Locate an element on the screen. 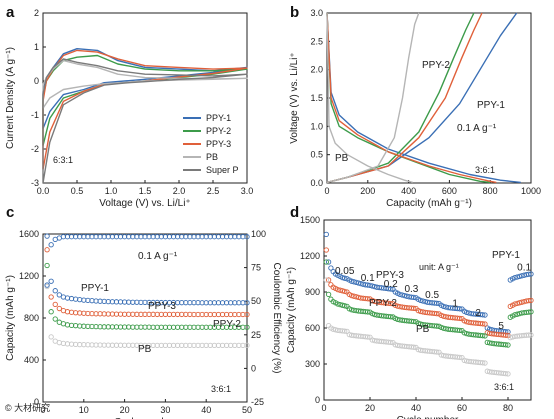 This screenshot has width=554, height=419. x-tick-label: 0.5 is located at coordinates (77, 191).